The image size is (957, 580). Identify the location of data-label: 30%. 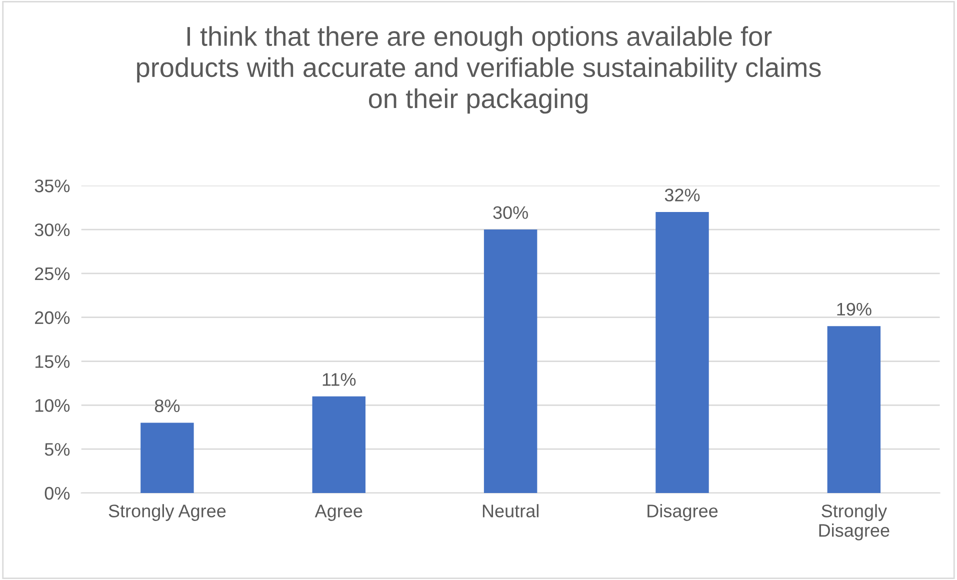
(510, 212).